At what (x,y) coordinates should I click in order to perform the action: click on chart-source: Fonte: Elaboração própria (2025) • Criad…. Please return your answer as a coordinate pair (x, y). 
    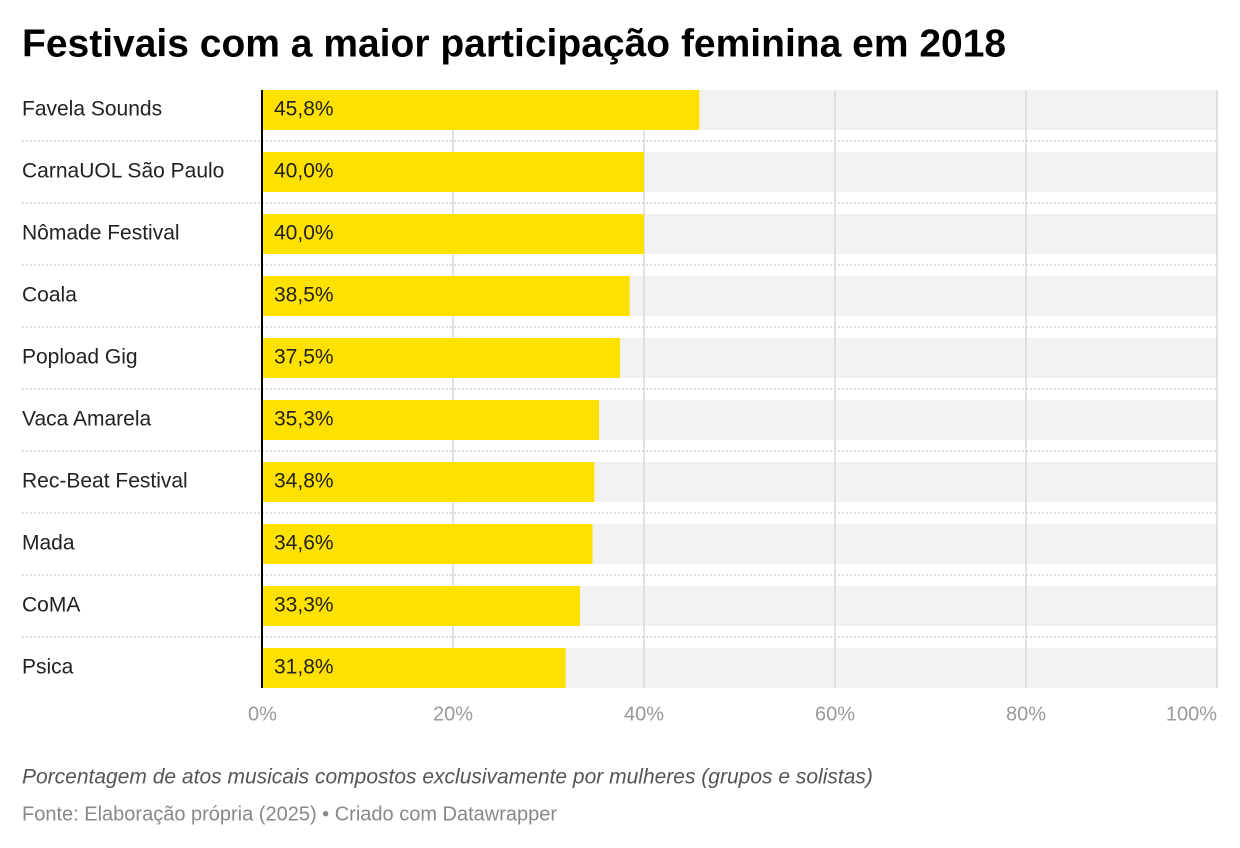
    Looking at the image, I should click on (289, 814).